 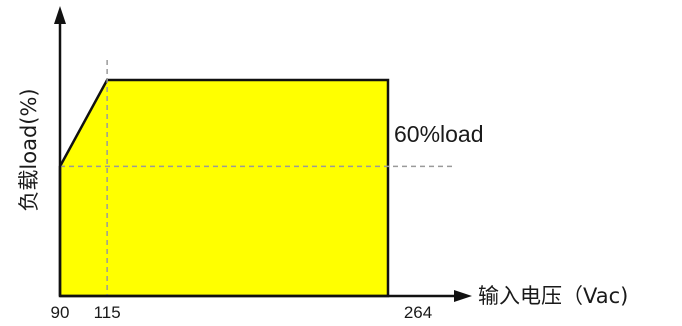 I want to click on x-axis-title: 输入电压（Vac), so click(x=553, y=296).